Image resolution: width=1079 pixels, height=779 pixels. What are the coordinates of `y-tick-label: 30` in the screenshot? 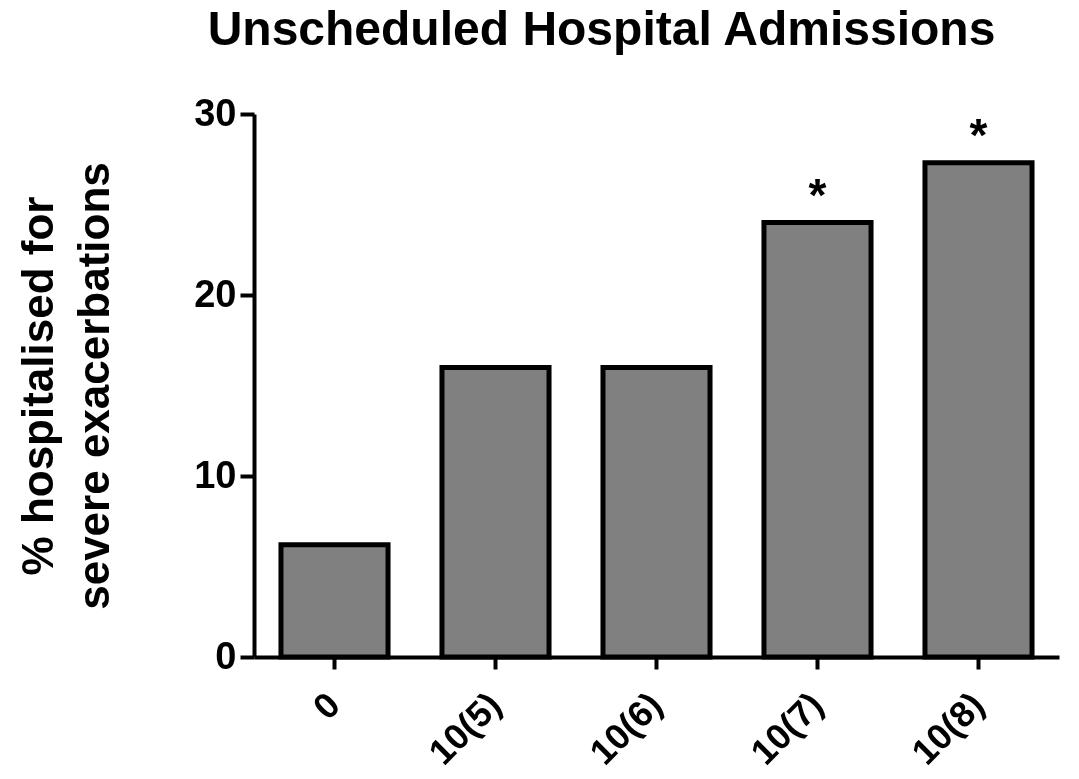 It's located at (215, 112).